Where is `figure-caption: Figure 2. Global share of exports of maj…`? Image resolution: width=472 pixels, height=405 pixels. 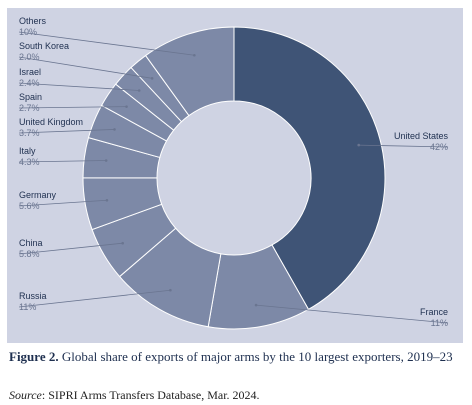
figure-caption: Figure 2. Global share of exports of maj… is located at coordinates (236, 356).